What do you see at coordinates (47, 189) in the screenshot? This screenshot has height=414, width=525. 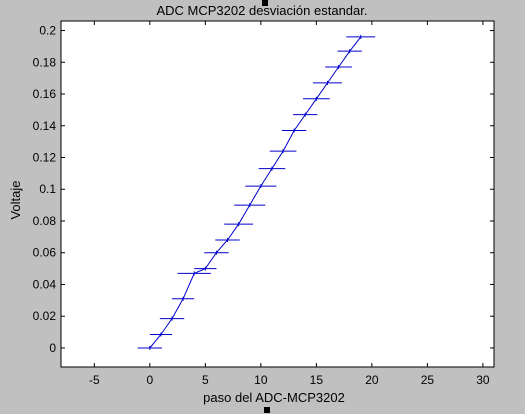 I see `y-tick-label: 0.1` at bounding box center [47, 189].